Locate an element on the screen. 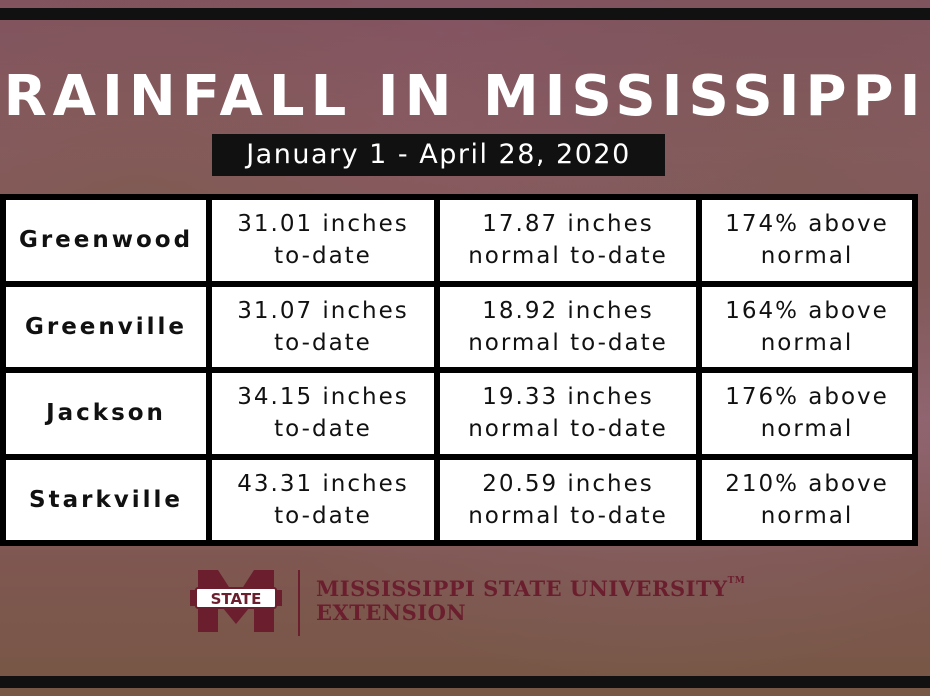 The image size is (930, 696). percent-value: 174% above is located at coordinates (807, 224).